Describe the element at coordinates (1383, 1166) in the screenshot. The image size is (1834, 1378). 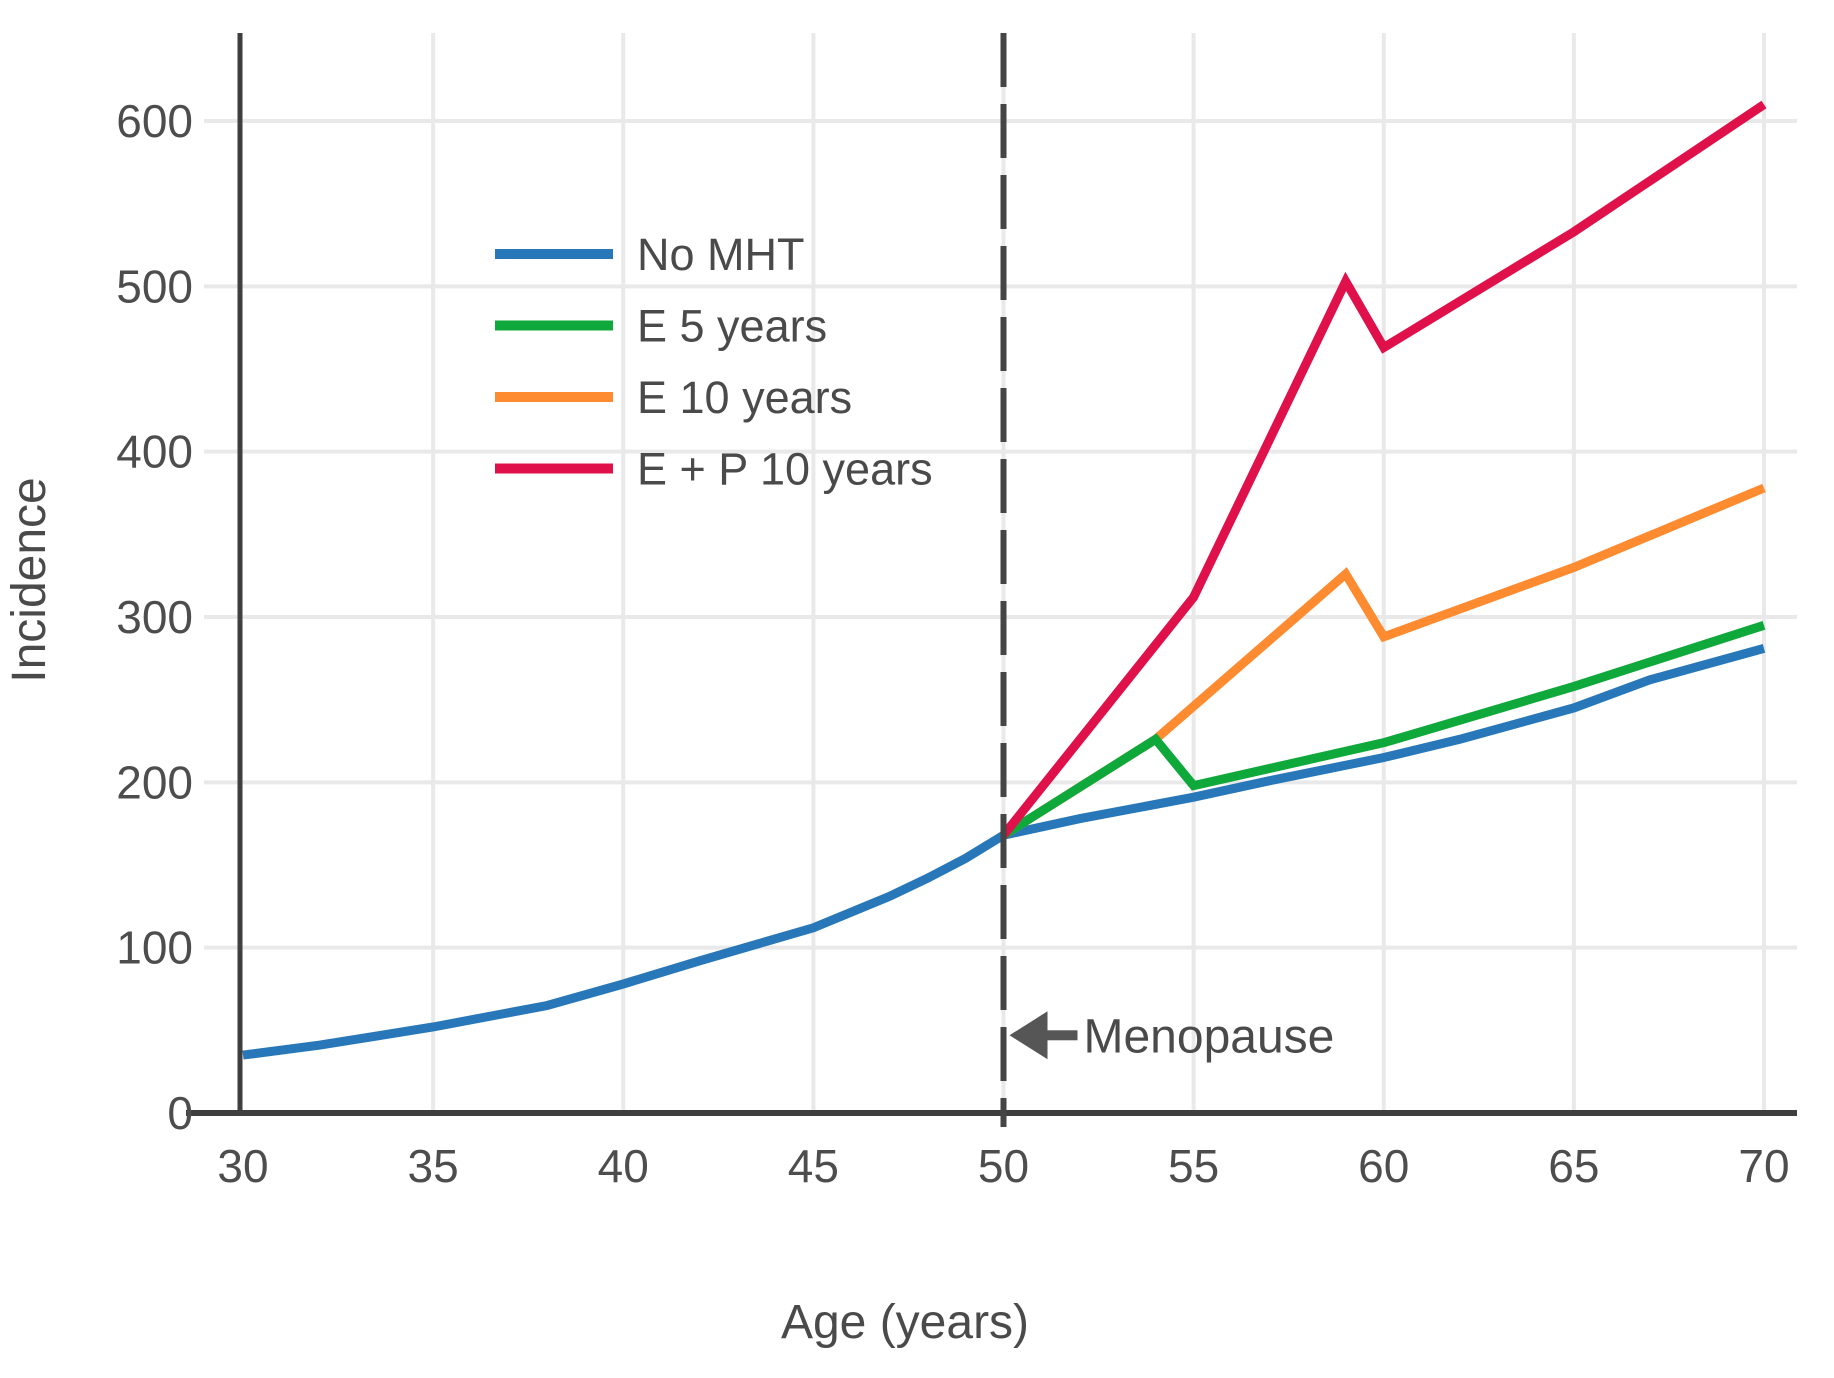
I see `x-tick-label: 60` at that location.